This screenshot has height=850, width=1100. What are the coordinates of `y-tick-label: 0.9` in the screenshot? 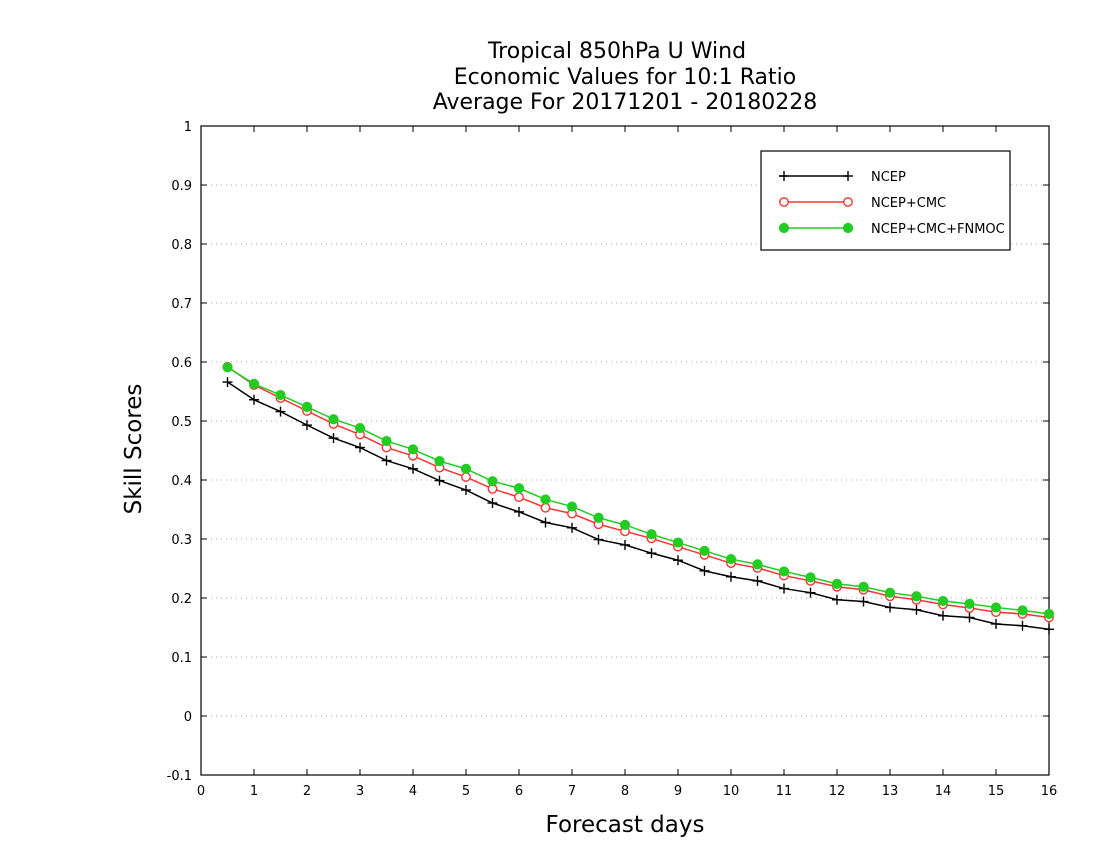 It's located at (181, 186).